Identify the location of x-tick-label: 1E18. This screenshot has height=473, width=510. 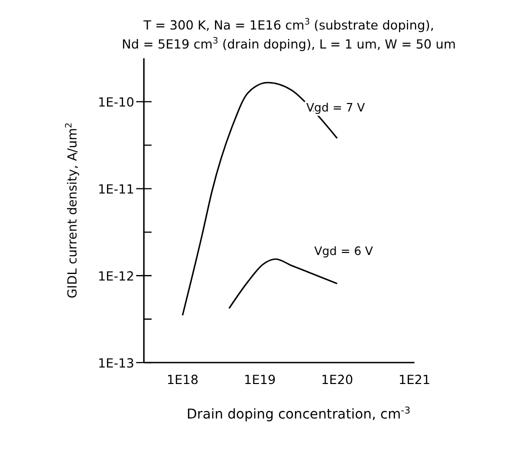
(182, 379).